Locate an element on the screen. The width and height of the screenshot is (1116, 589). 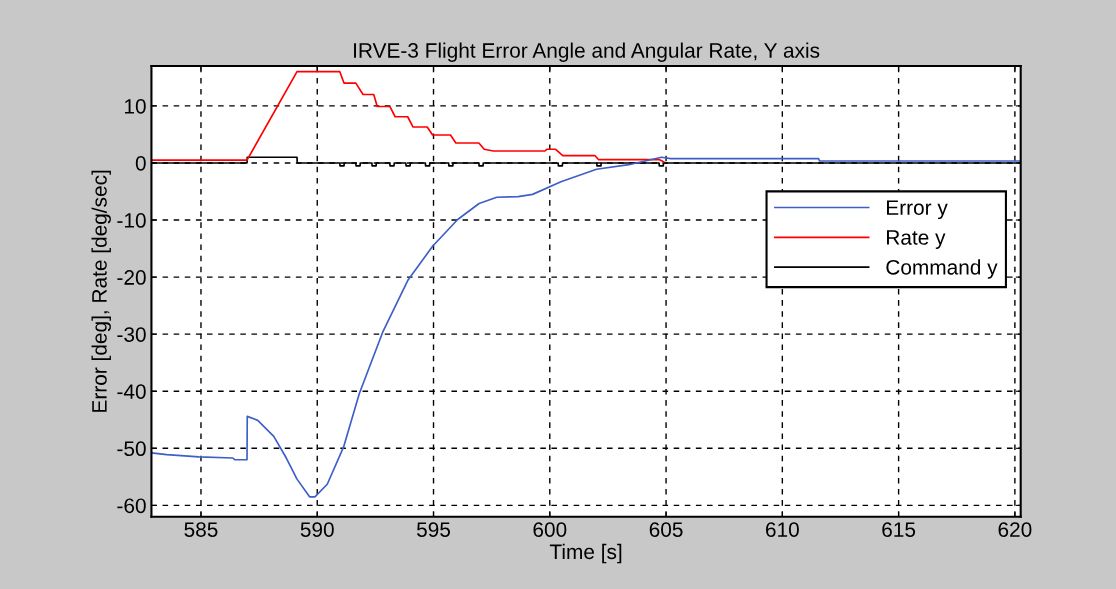
x-tick-label: 610 is located at coordinates (782, 529).